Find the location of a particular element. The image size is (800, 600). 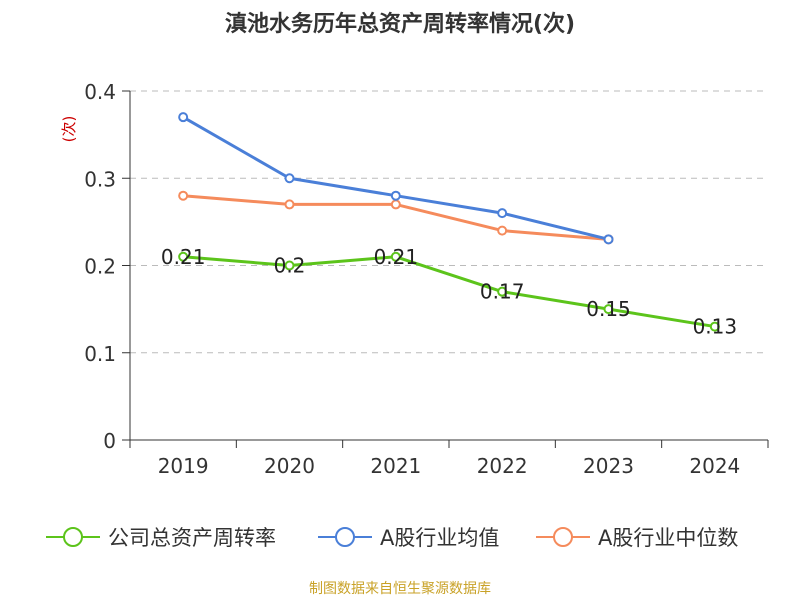

legend-item-company: 公司总资产周转率 is located at coordinates (161, 537).